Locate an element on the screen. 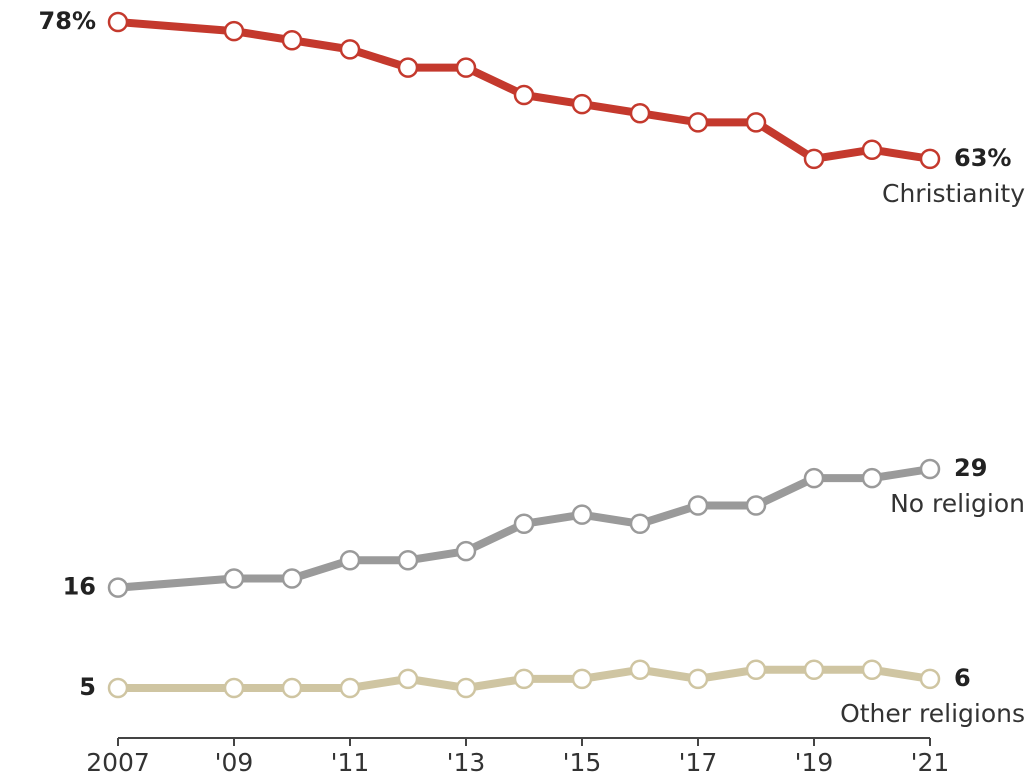  series-name: Other religions is located at coordinates (932, 713).